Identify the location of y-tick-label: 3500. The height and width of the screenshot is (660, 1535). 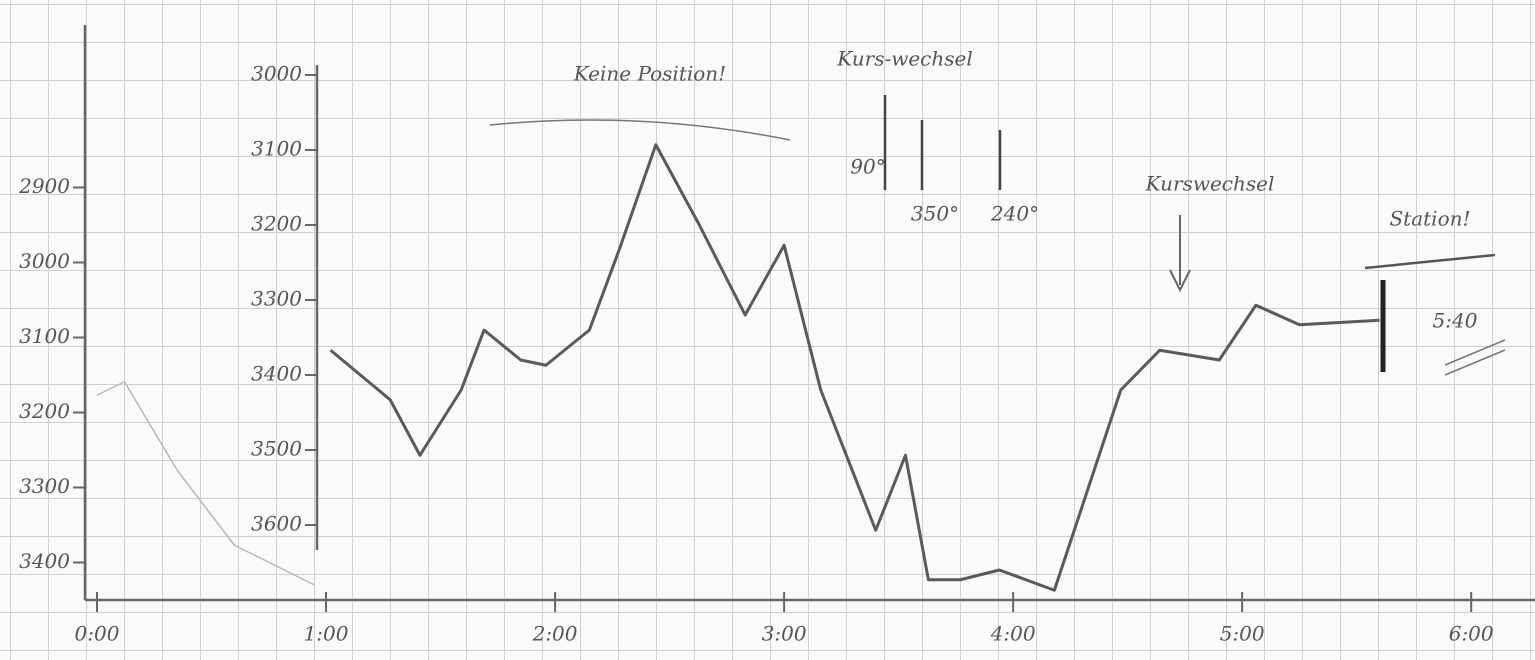
(276, 449).